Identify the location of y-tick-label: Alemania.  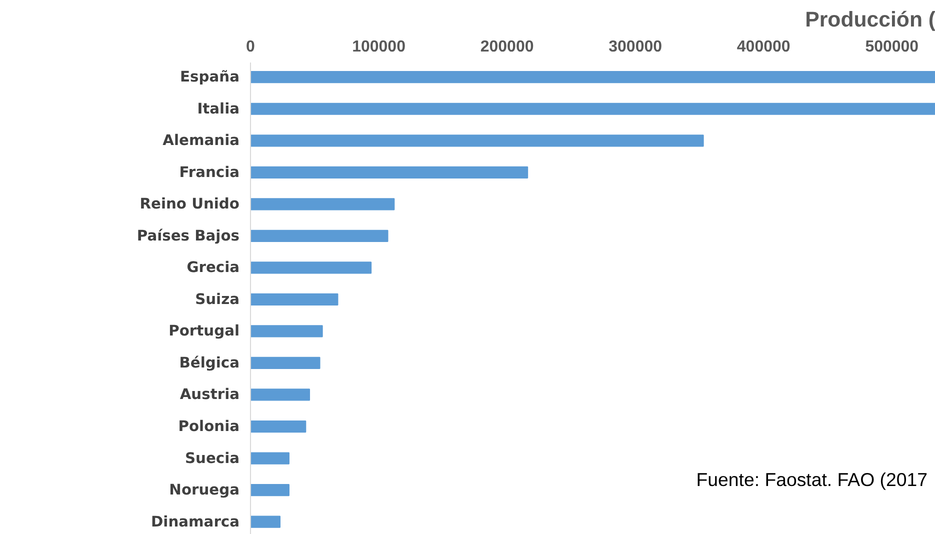
(201, 141).